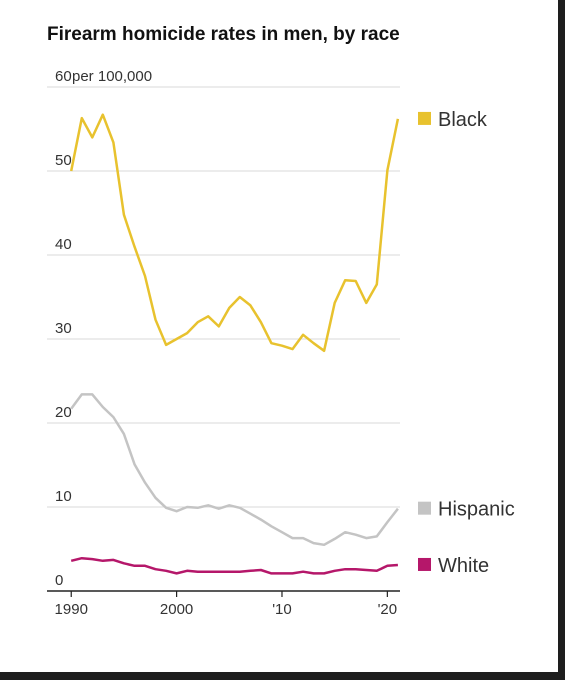 The height and width of the screenshot is (680, 565). What do you see at coordinates (176, 609) in the screenshot?
I see `x-tick-label: 2000` at bounding box center [176, 609].